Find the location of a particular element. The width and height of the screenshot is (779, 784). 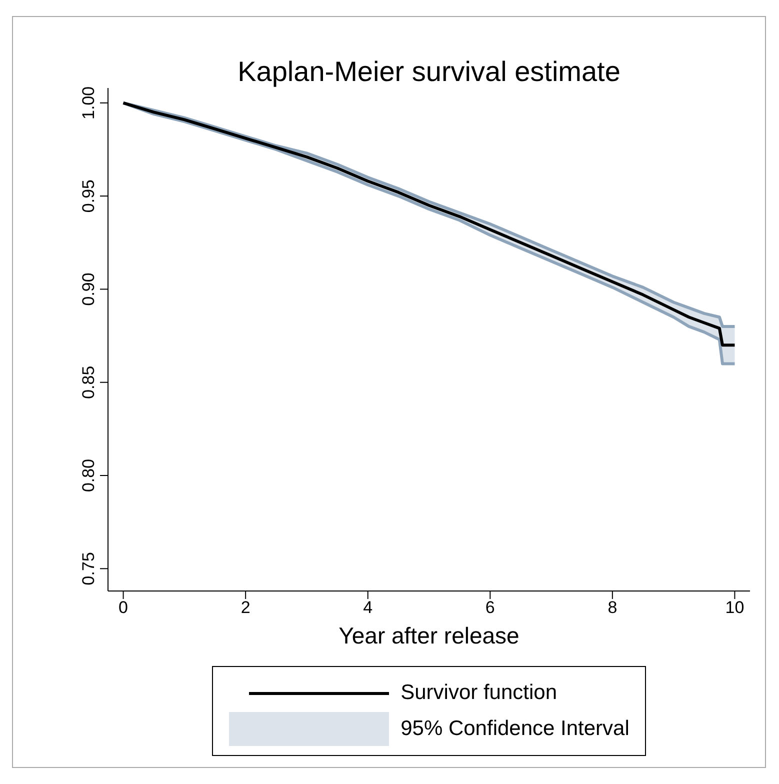

y-tick-label: 0.90 is located at coordinates (88, 289).